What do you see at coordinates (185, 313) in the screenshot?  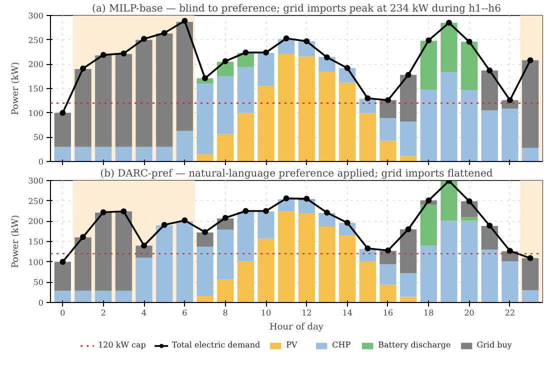 I see `x-tick-label: 6` at bounding box center [185, 313].